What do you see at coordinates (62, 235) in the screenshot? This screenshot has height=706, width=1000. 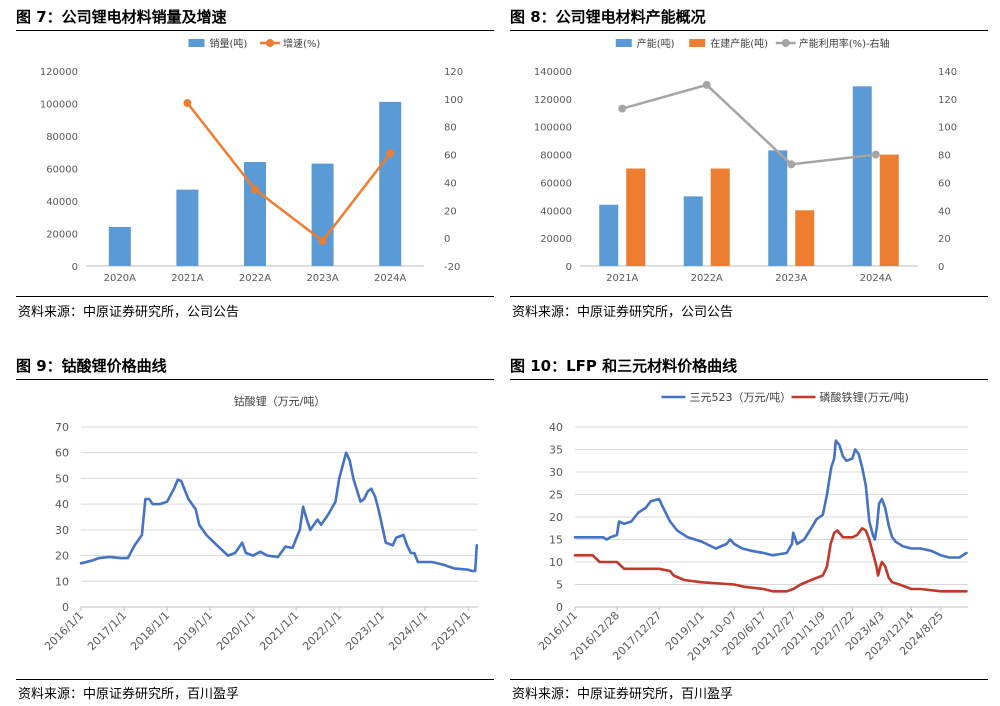 I see `fig7-y-left-tick-1: 20000` at bounding box center [62, 235].